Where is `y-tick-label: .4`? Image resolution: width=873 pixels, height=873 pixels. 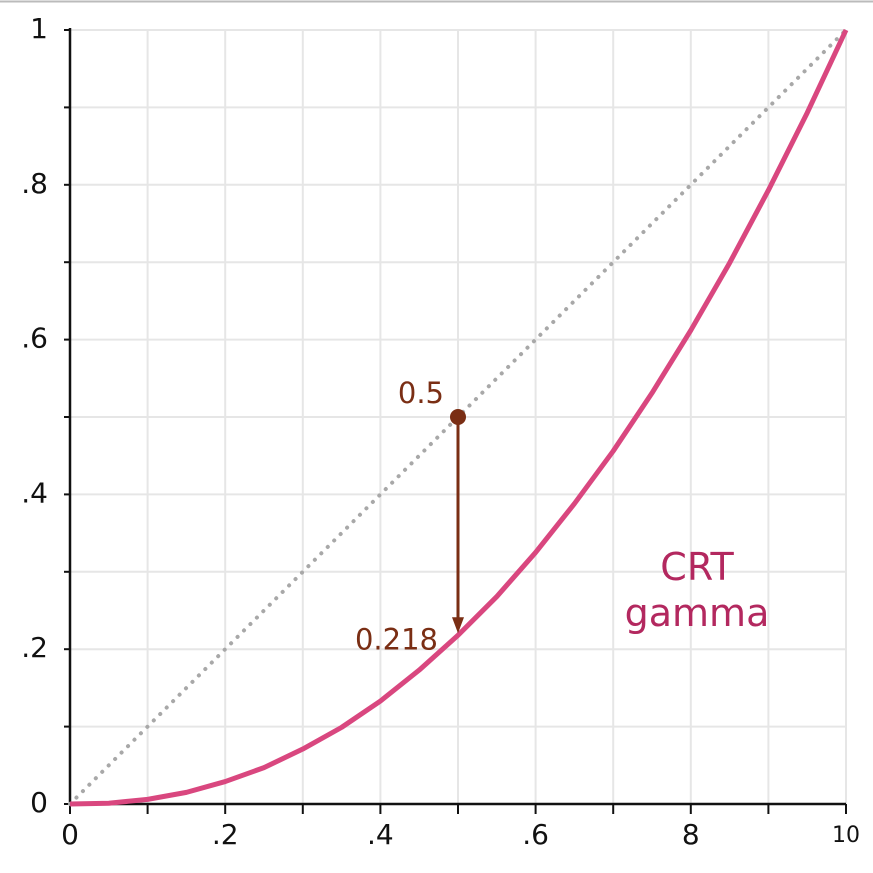
y-tick-label: .4 is located at coordinates (34, 492).